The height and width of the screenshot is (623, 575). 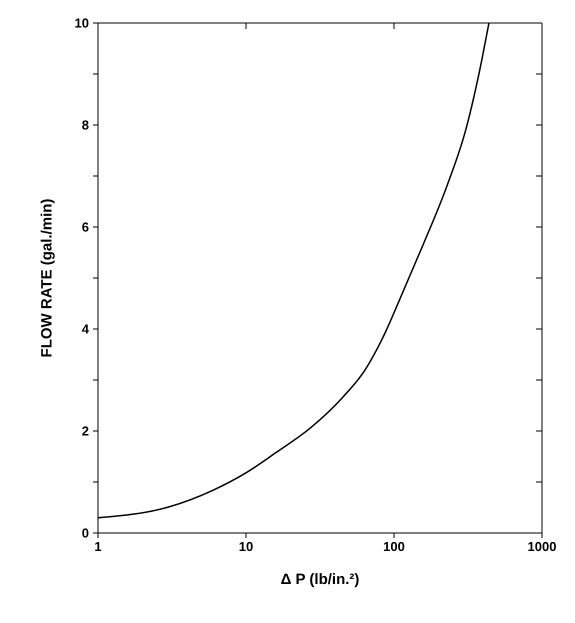 What do you see at coordinates (86, 329) in the screenshot?
I see `y-tick-label: 4` at bounding box center [86, 329].